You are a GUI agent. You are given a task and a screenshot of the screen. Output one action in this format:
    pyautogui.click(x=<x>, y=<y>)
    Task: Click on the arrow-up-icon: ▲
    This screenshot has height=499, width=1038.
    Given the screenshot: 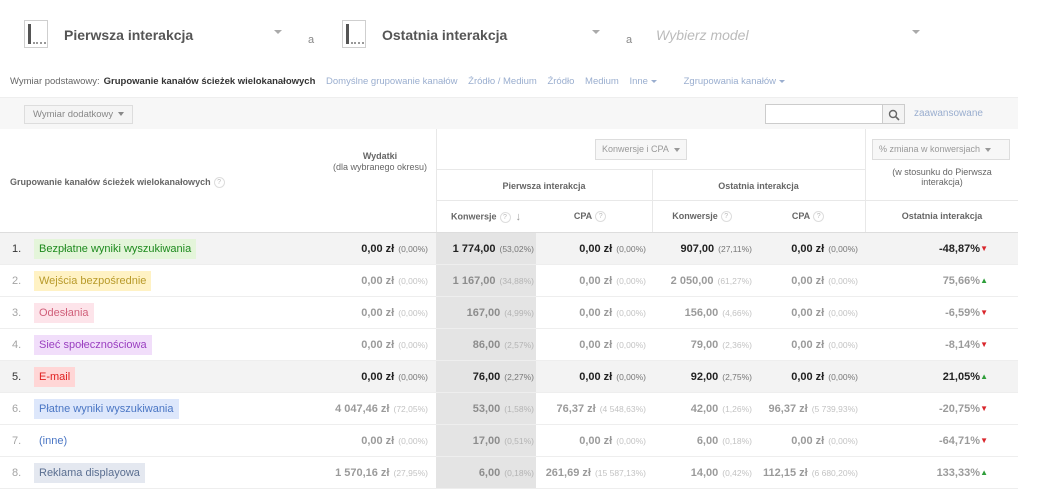 What is the action you would take?
    pyautogui.click(x=984, y=472)
    